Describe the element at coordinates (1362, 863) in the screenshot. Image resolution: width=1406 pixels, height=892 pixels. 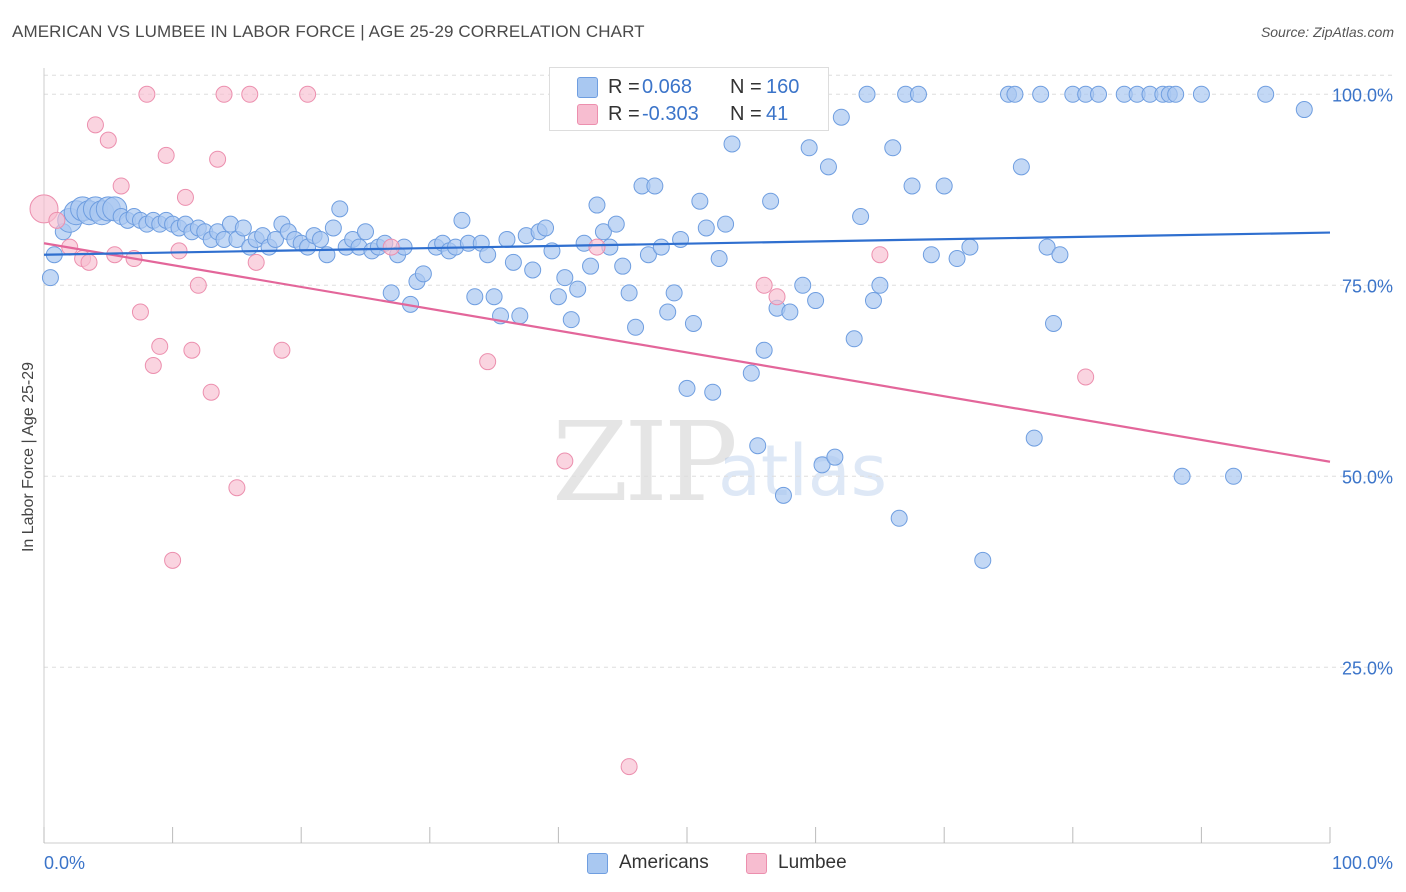
I see `x-tick-label-max: 100.0%` at that location.